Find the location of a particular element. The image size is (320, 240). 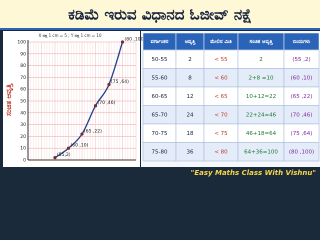

y-tick-label: 40 is located at coordinates (23, 113).